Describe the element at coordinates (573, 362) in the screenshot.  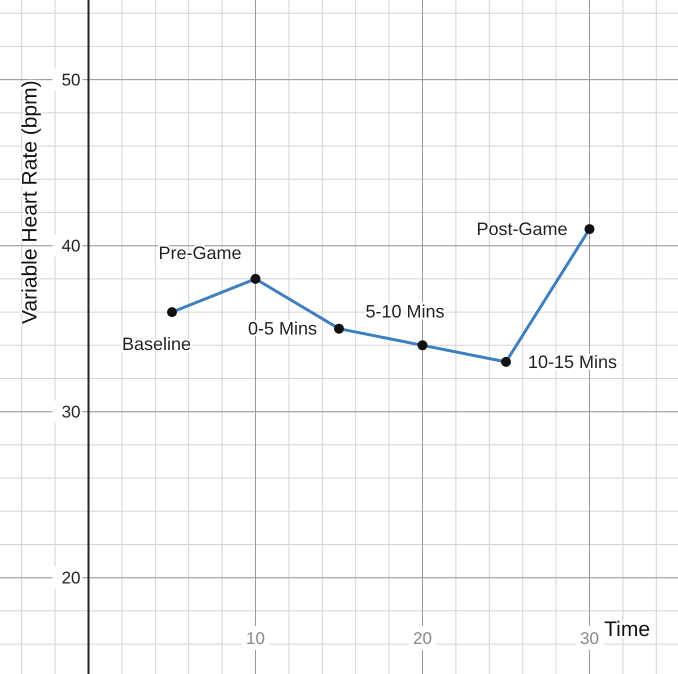
I see `annotation: 10-15 Mins` at that location.